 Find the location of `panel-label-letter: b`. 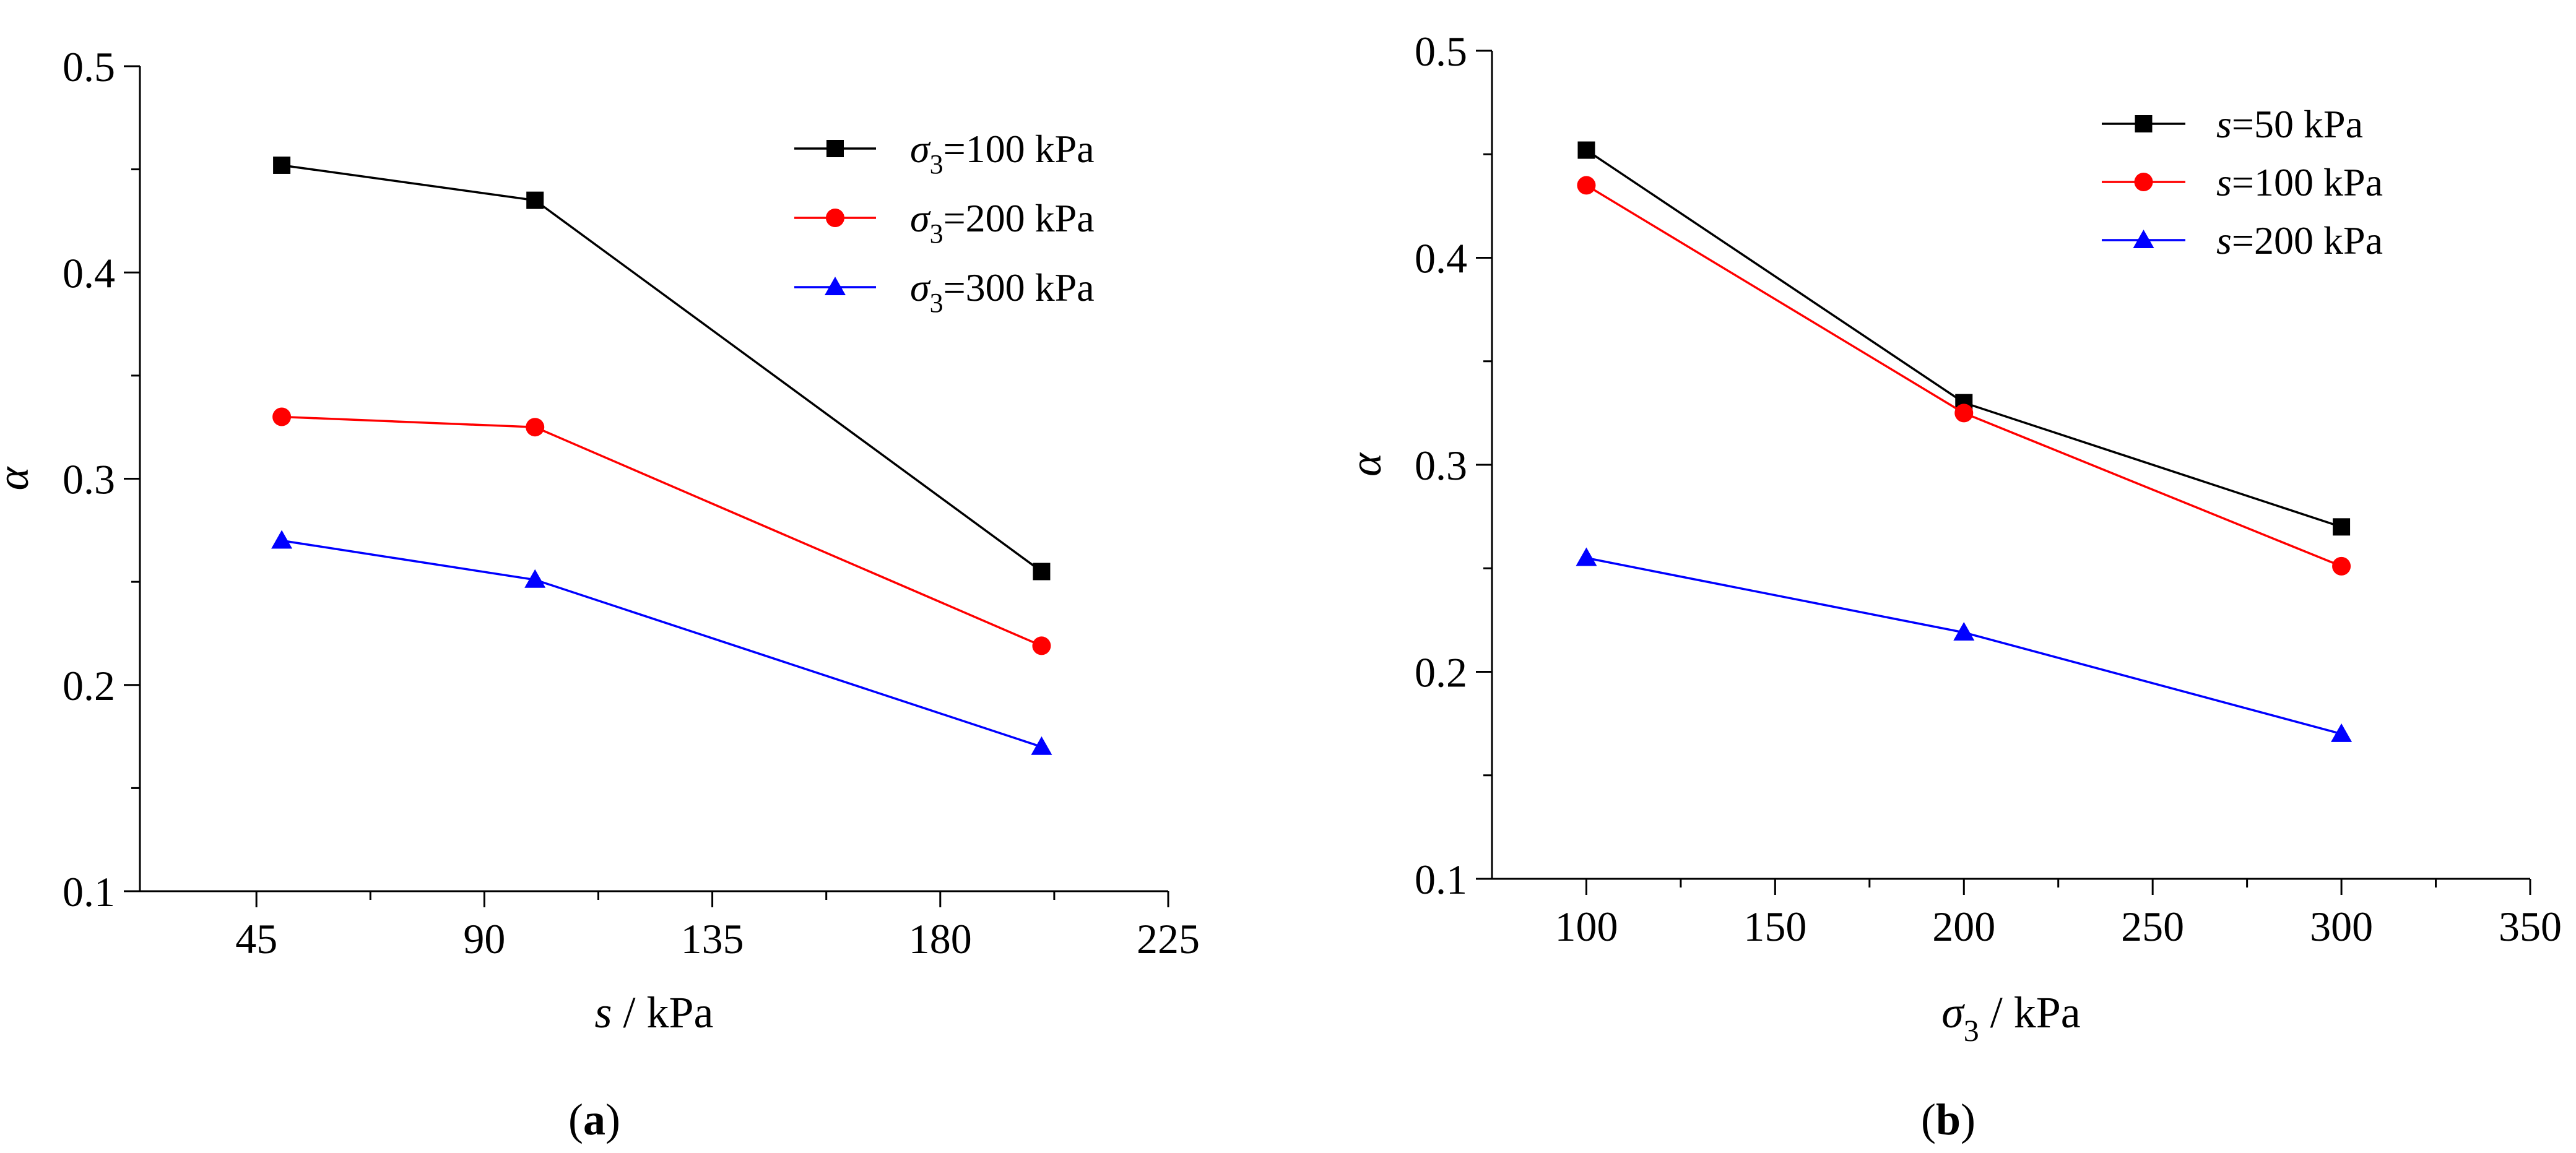

panel-label-letter: b is located at coordinates (1948, 1119).